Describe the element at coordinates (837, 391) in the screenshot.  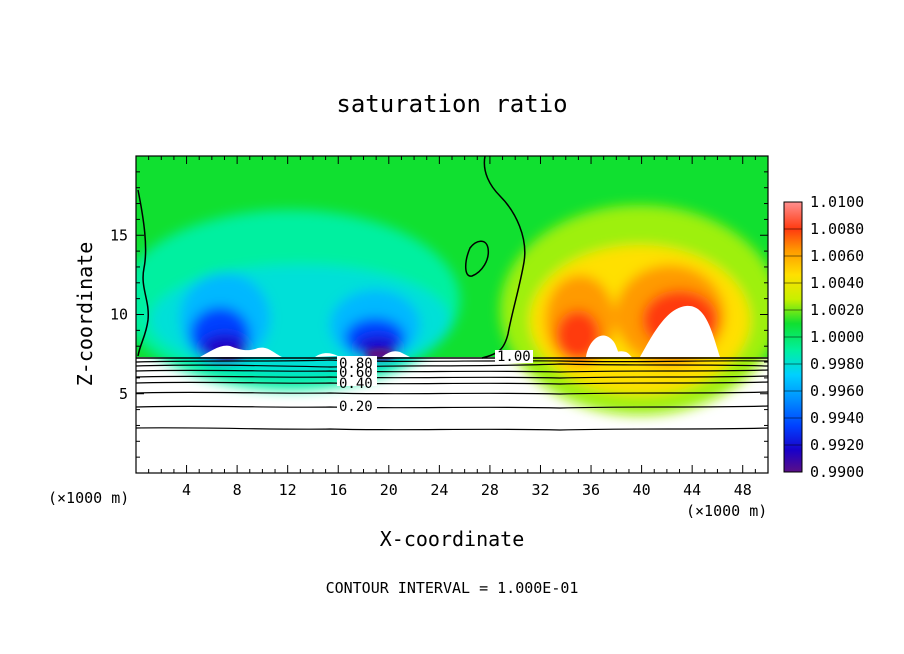
I see `colorbar-label: 0.9960` at that location.